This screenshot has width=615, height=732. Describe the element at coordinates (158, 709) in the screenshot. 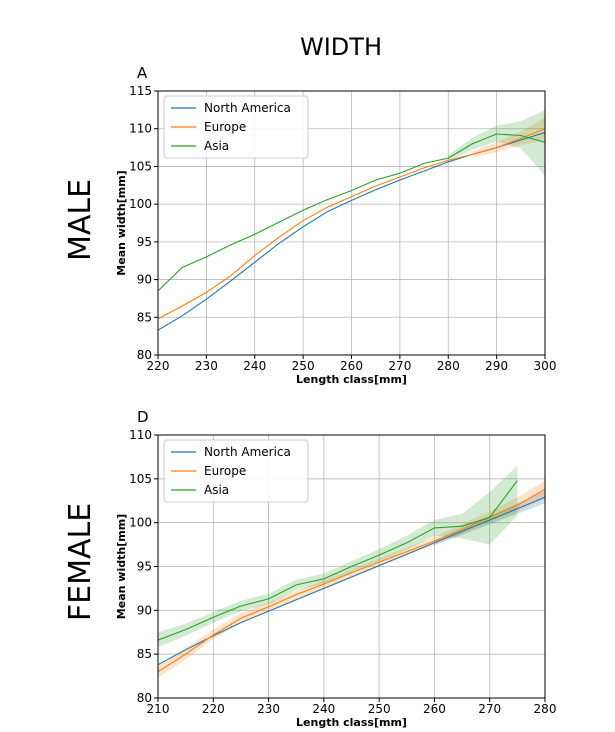

I see `panel-1-x-tick-label: 210` at that location.